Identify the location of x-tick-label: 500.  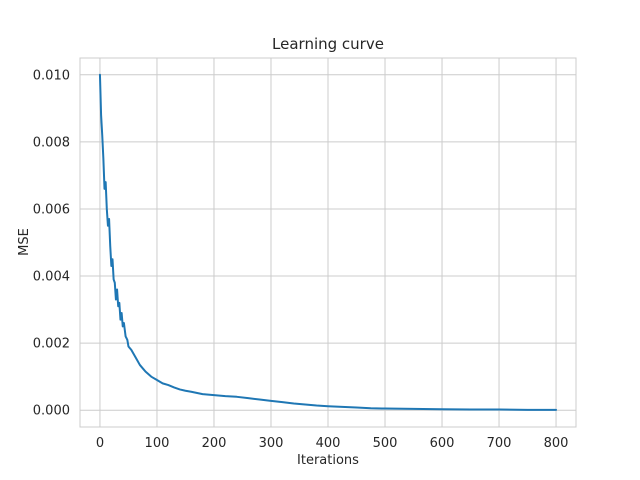
(385, 443).